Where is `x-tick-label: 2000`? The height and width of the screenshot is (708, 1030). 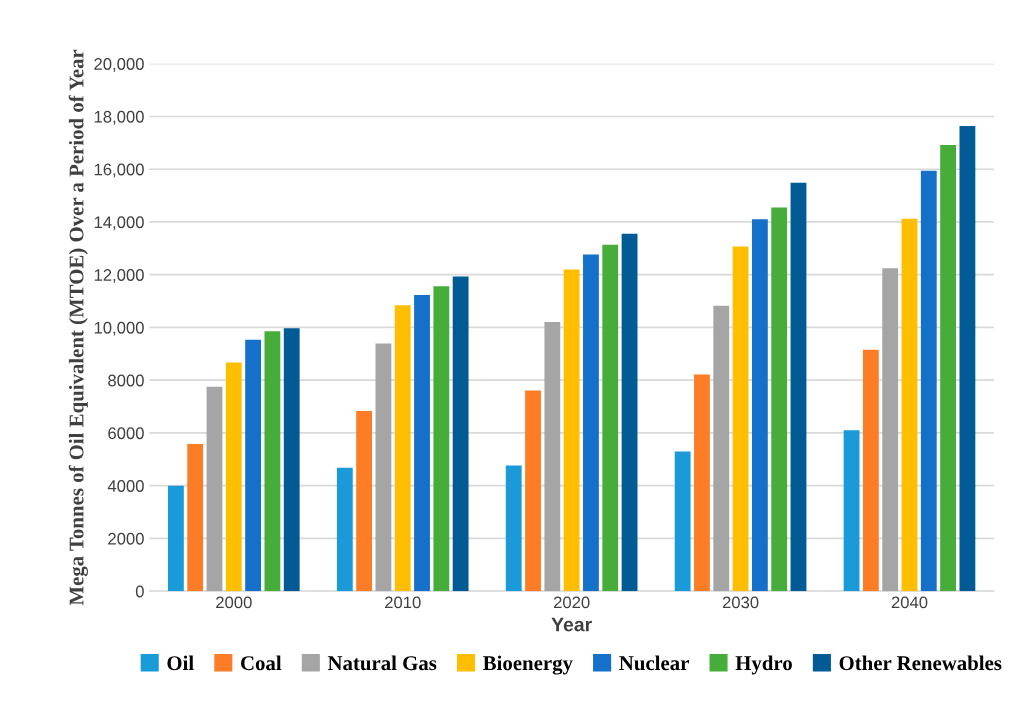
x-tick-label: 2000 is located at coordinates (234, 602).